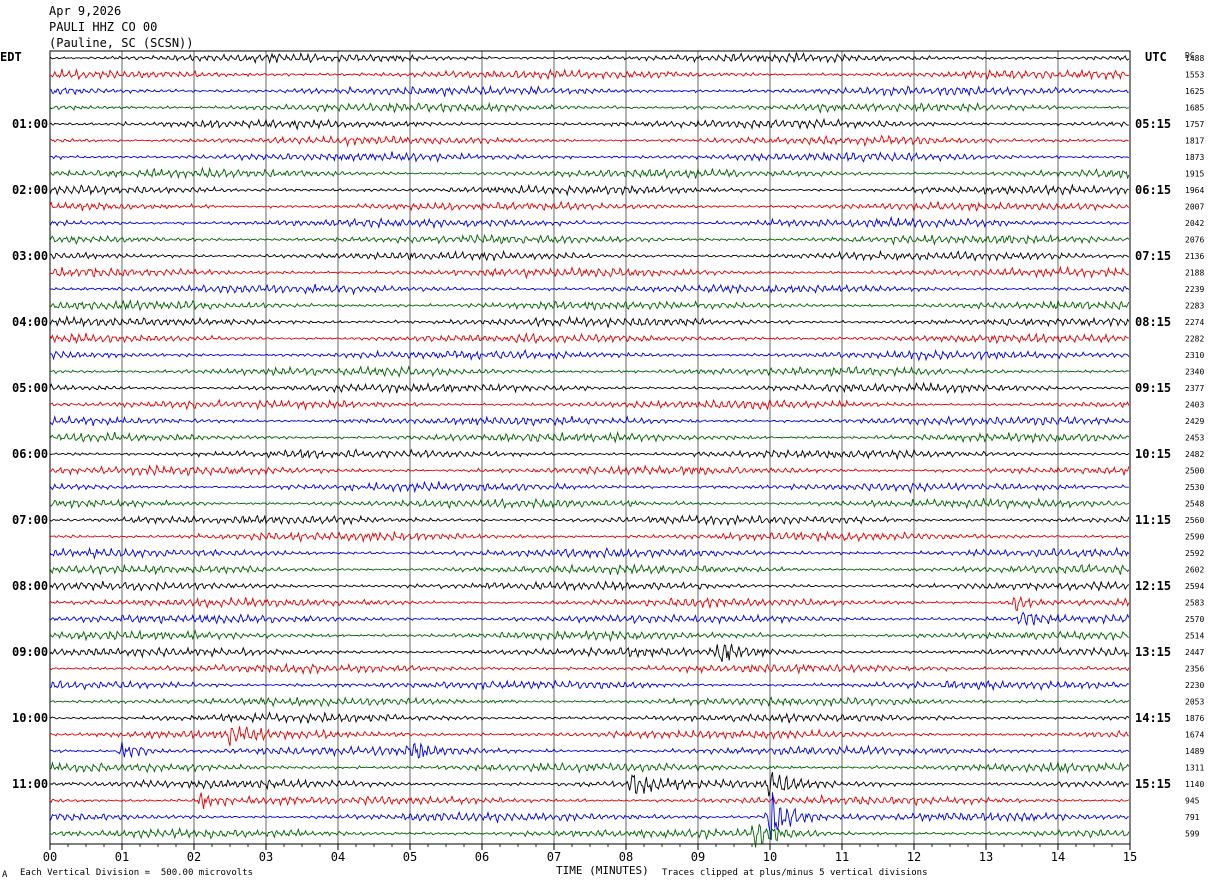 This screenshot has width=1210, height=886. I want to click on trace-count-label: 1311, so click(1194, 768).